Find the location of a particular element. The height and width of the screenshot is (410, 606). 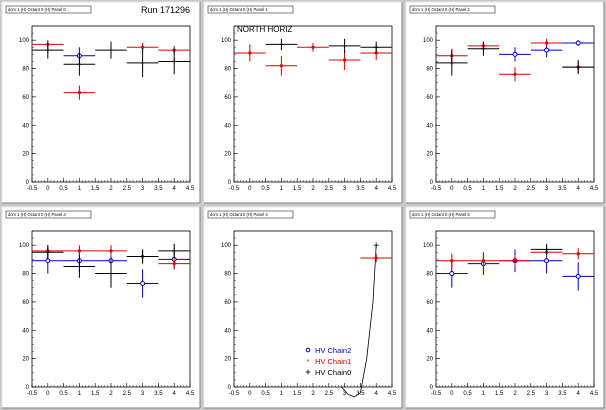

chart-title-box is located at coordinates (48, 9).